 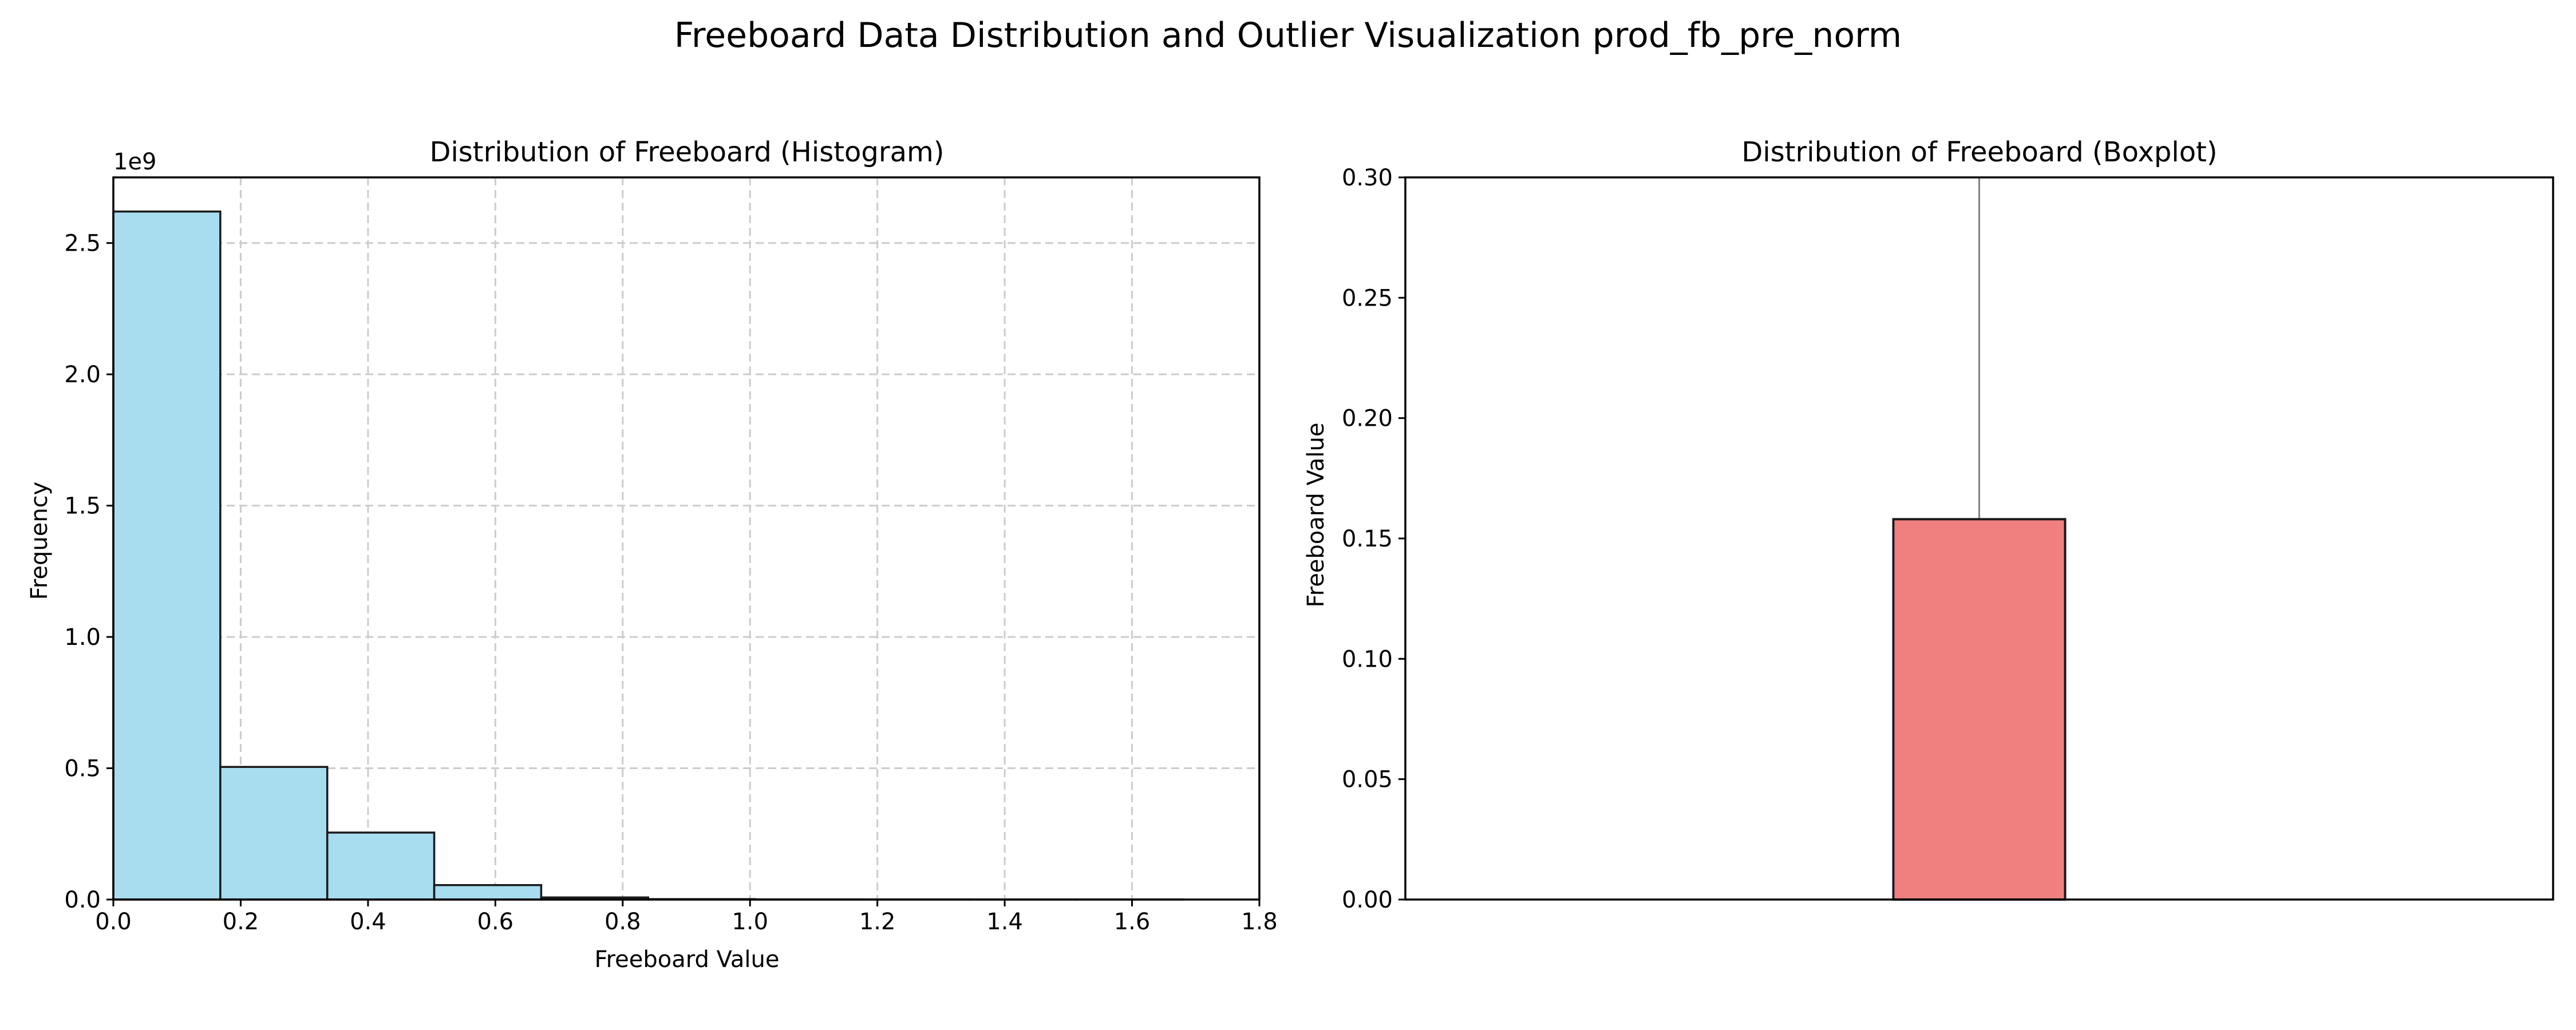 I want to click on boxplot-y-tick-label: 0.10, so click(x=1367, y=659).